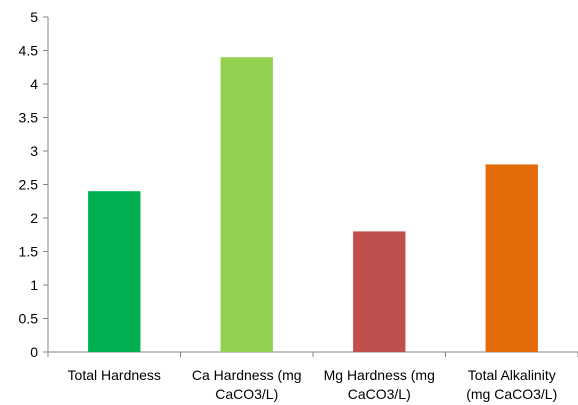 This screenshot has height=405, width=578. What do you see at coordinates (29, 252) in the screenshot?
I see `y-tick-label: 1.5` at bounding box center [29, 252].